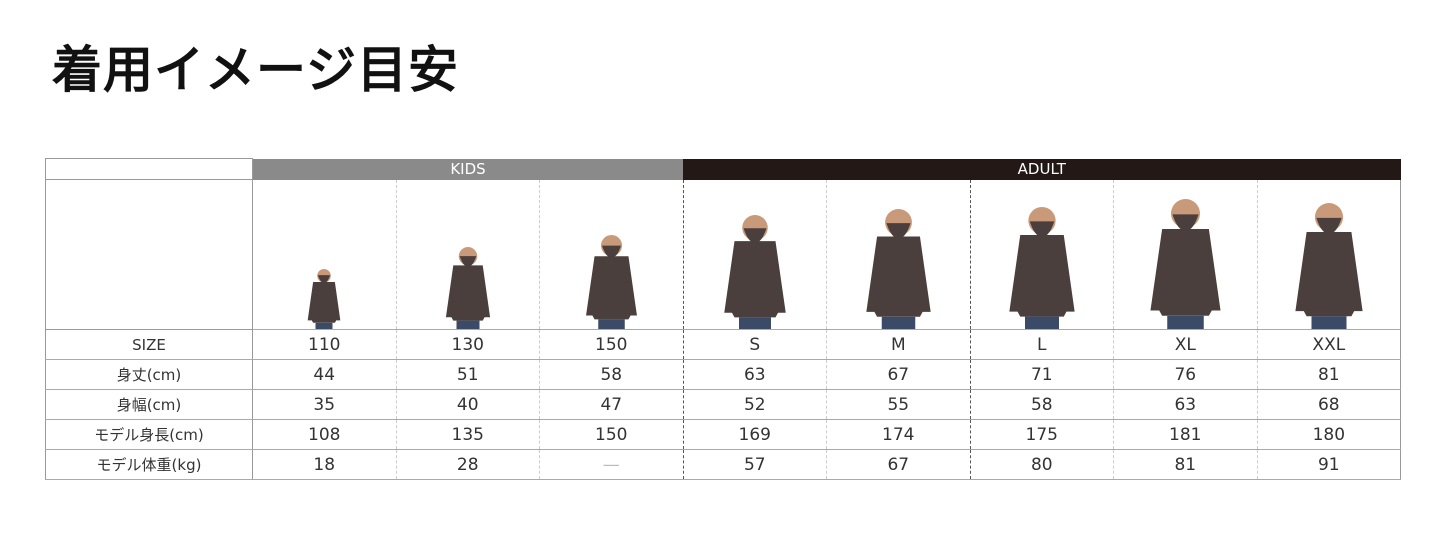 This screenshot has height=543, width=1445. Describe the element at coordinates (149, 169) in the screenshot. I see `header-blank-cell` at that location.